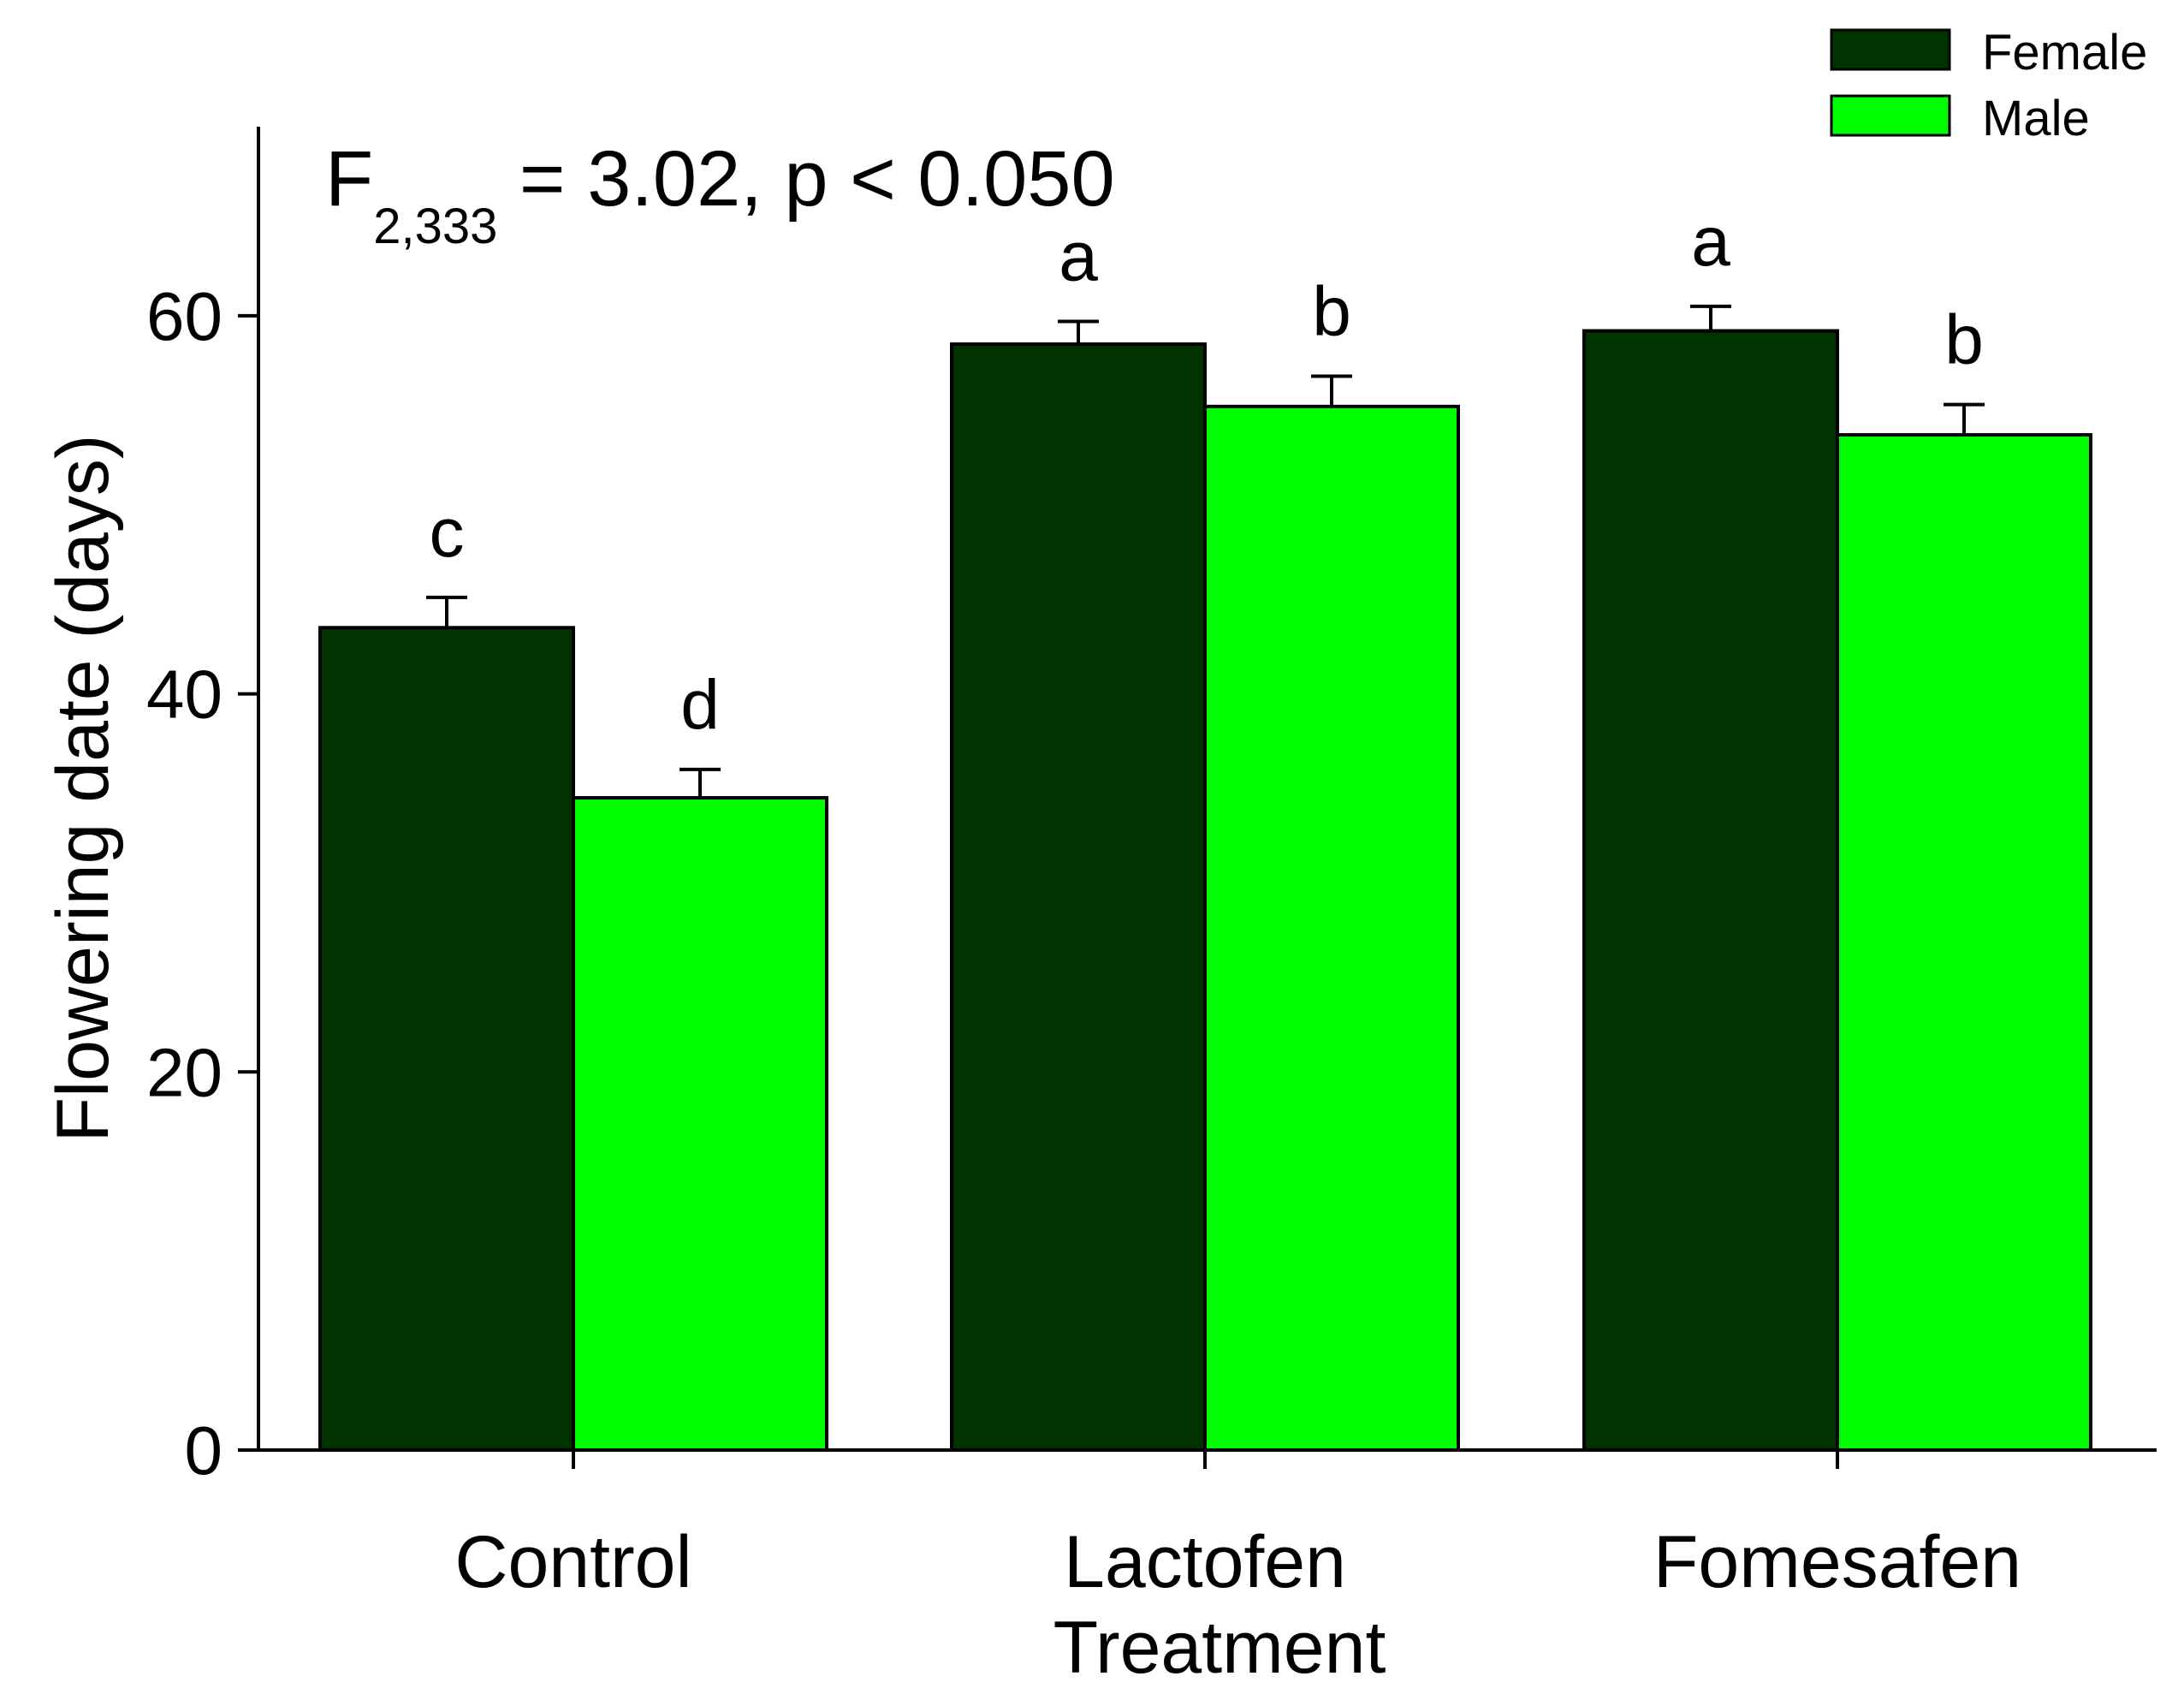 This screenshot has height=1700, width=2184. What do you see at coordinates (435, 227) in the screenshot?
I see `stat-subscript: 2,333` at bounding box center [435, 227].